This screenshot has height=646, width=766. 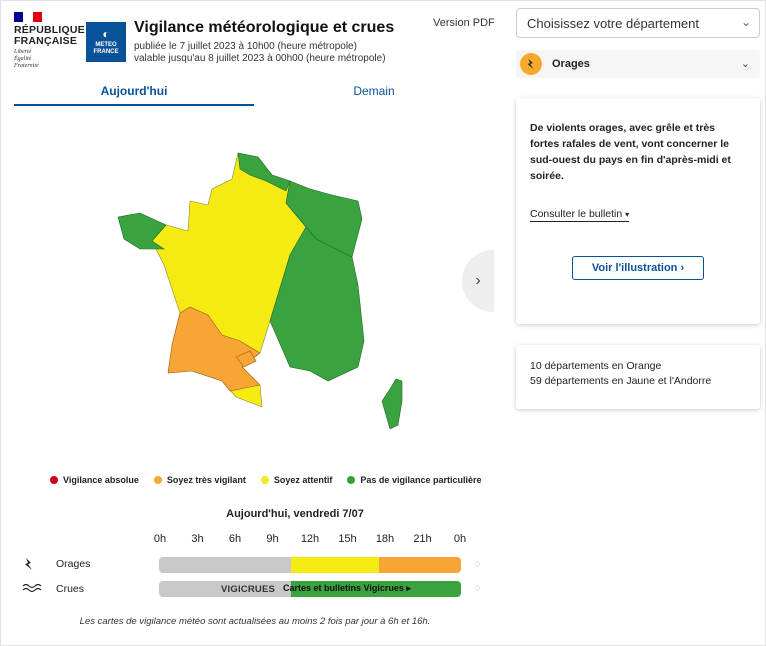 What do you see at coordinates (106, 52) in the screenshot?
I see `mf-logo-line2: FRANCE` at bounding box center [106, 52].